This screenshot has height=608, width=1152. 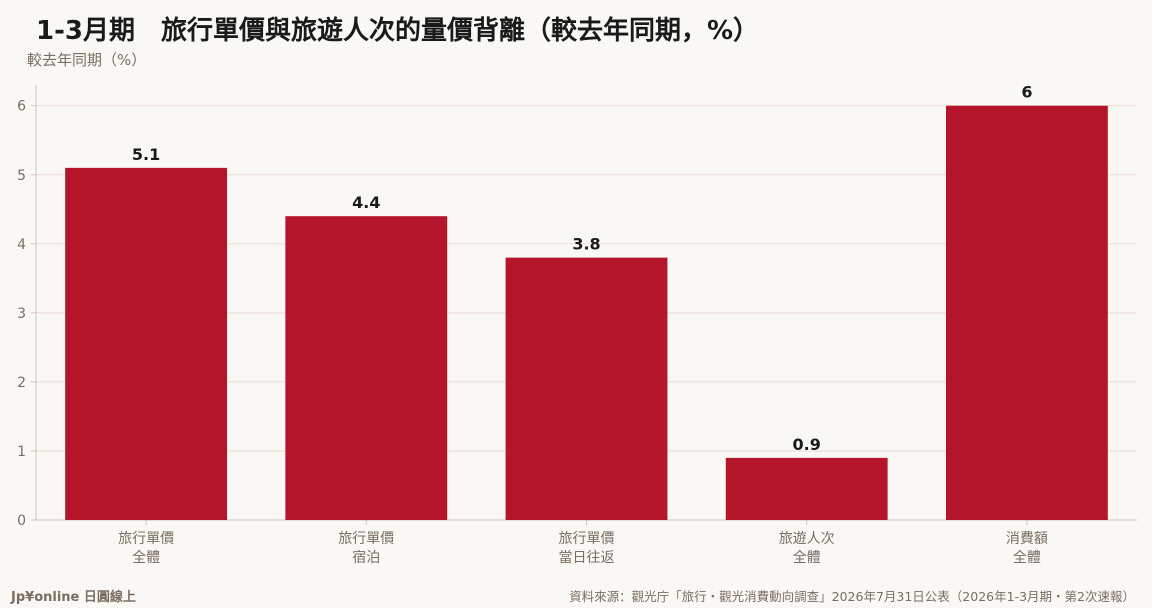 What do you see at coordinates (21, 521) in the screenshot?
I see `y-tick-label: 0` at bounding box center [21, 521].